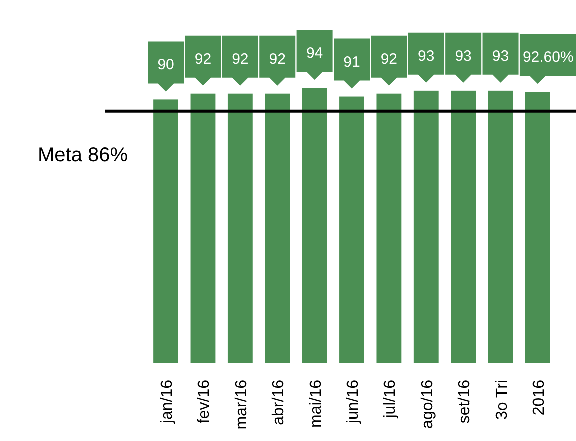 The width and height of the screenshot is (576, 441). Describe the element at coordinates (205, 402) in the screenshot. I see `x-tick-label: fev/16` at that location.